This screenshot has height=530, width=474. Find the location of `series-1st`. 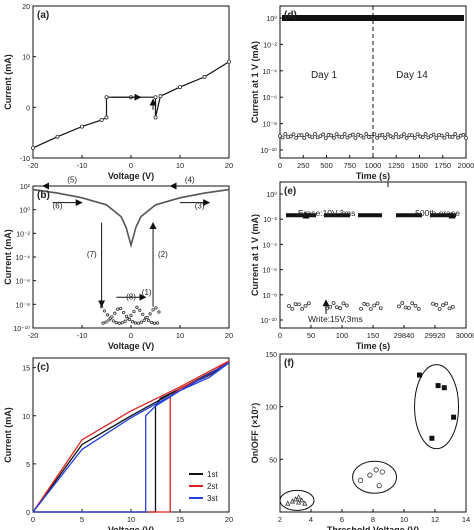

series-1st is located at coordinates (131, 437).